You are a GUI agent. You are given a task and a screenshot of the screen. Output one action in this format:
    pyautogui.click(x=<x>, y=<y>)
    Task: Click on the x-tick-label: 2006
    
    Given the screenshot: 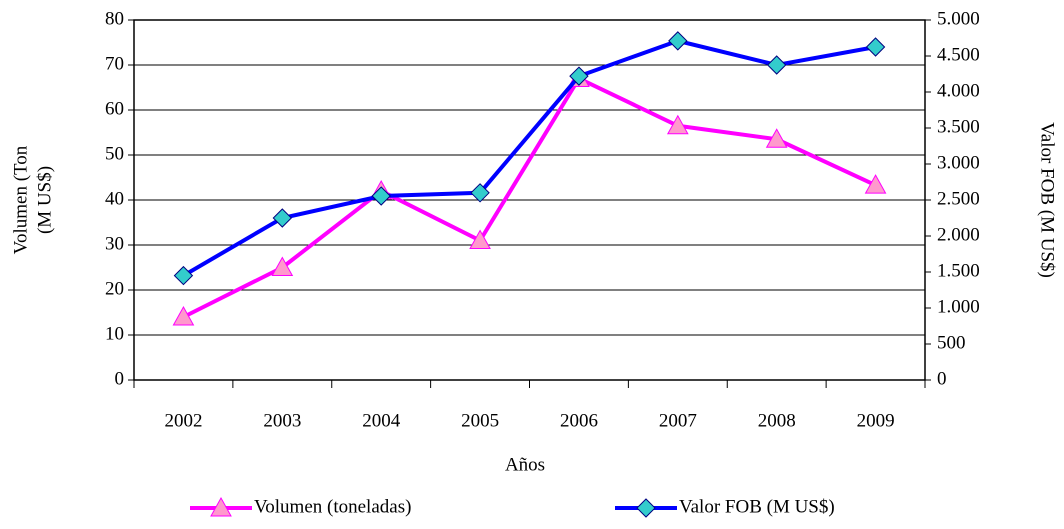 What is the action you would take?
    pyautogui.click(x=579, y=420)
    